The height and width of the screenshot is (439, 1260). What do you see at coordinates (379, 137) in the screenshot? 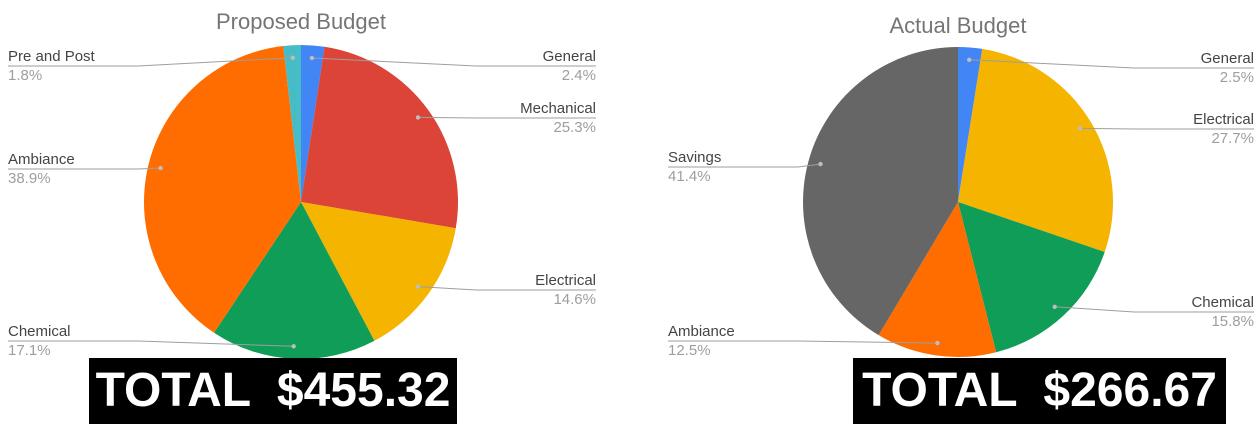
I see `proposed-slice-mechanical` at bounding box center [379, 137].